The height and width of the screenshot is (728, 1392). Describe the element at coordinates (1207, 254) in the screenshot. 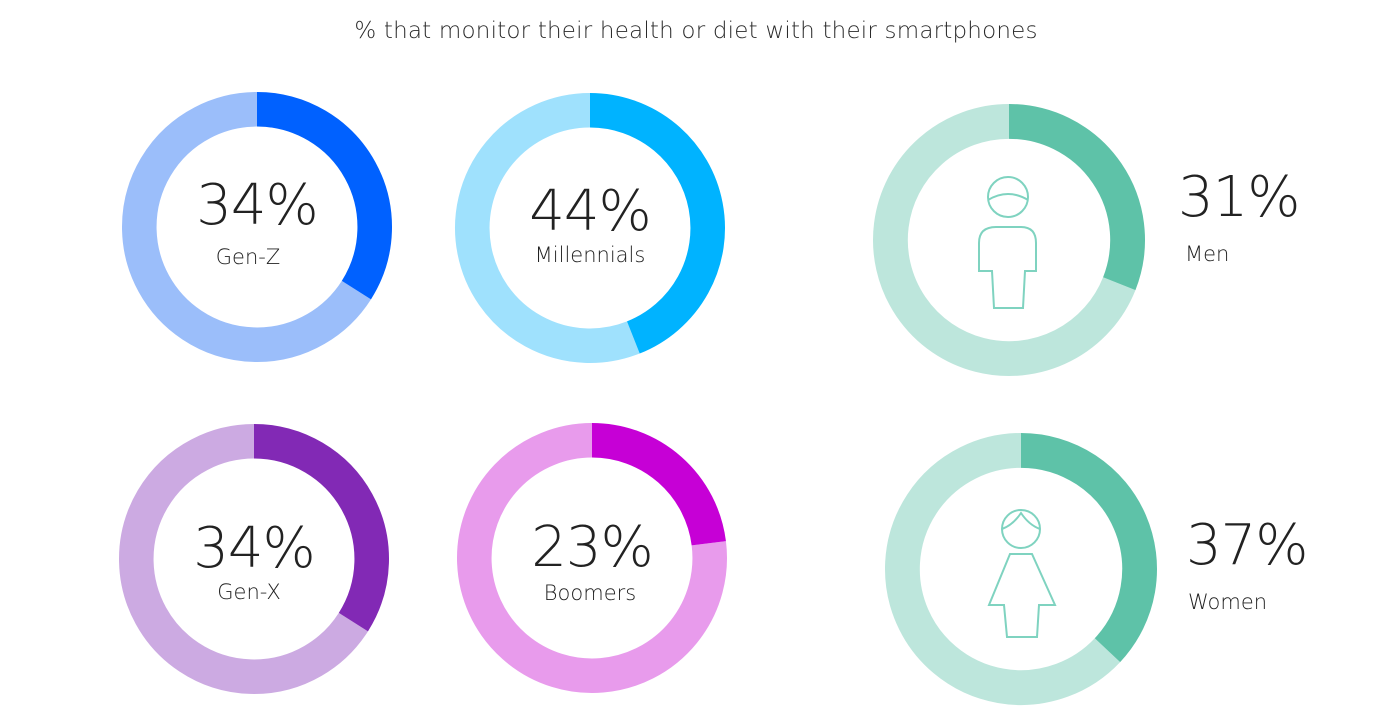

I see `category-label-men: Men` at that location.